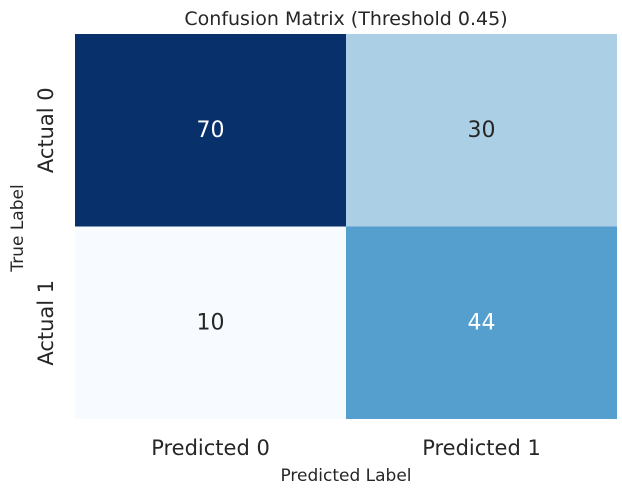 The image size is (622, 492). What do you see at coordinates (345, 476) in the screenshot?
I see `x-axis-label: Predicted Label` at bounding box center [345, 476].